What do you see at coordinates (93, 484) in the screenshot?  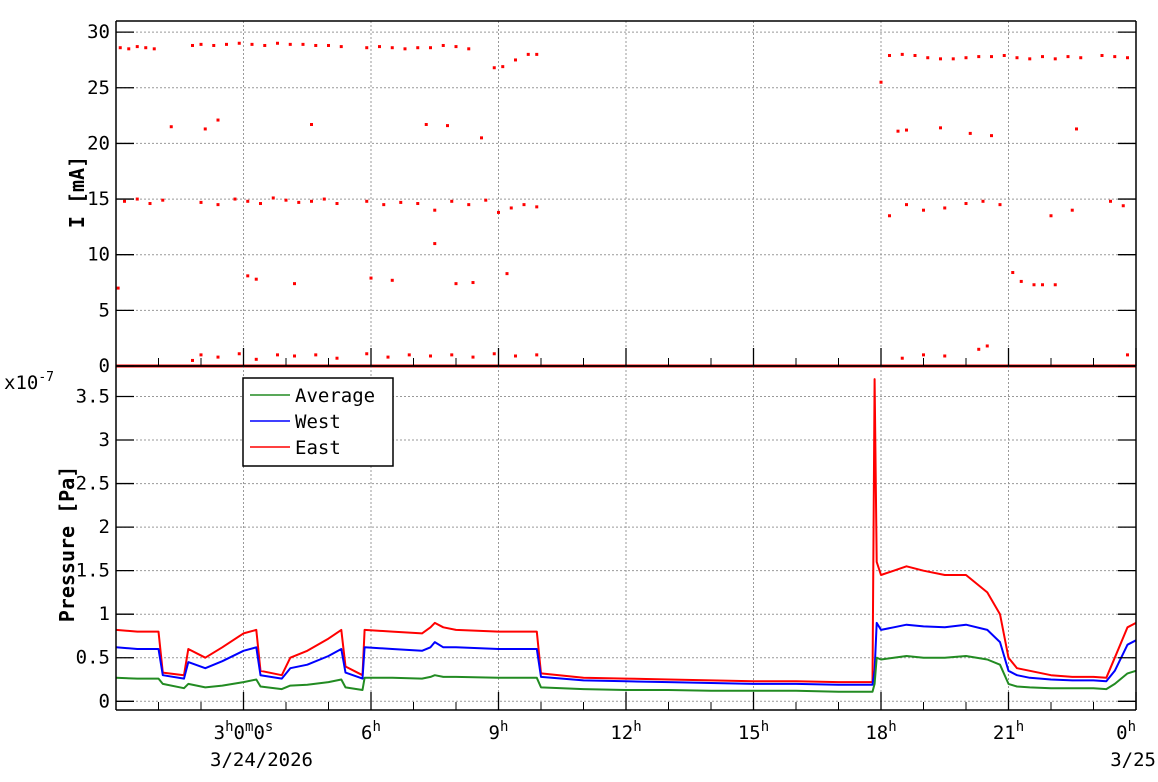 I see `pressure-y-tick-label: 2.5` at bounding box center [93, 484].